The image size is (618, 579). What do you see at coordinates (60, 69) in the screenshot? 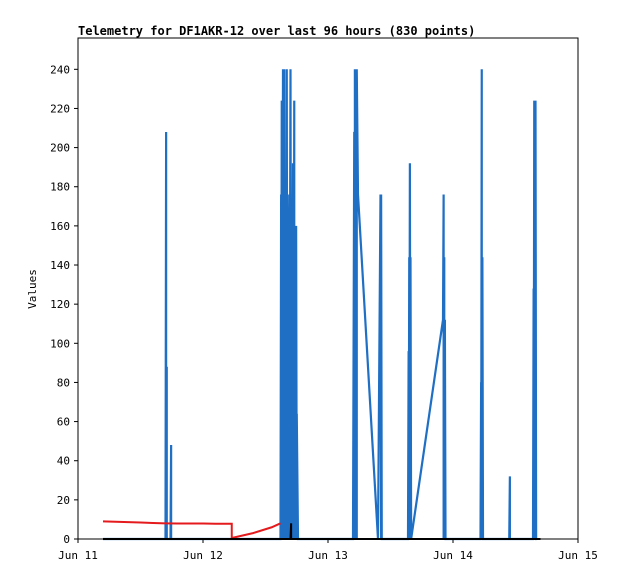
I see `y-tick-label: 240` at bounding box center [60, 69].